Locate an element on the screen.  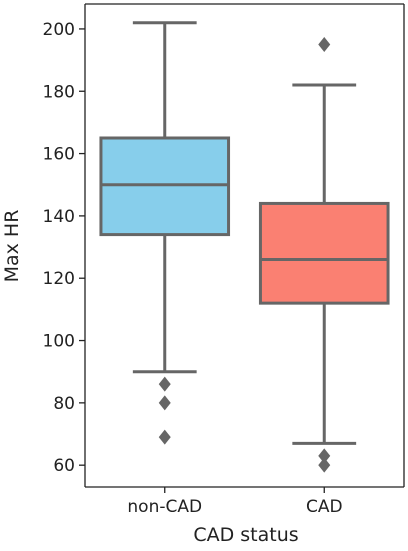
y-tick-label: 80 is located at coordinates (64, 404).